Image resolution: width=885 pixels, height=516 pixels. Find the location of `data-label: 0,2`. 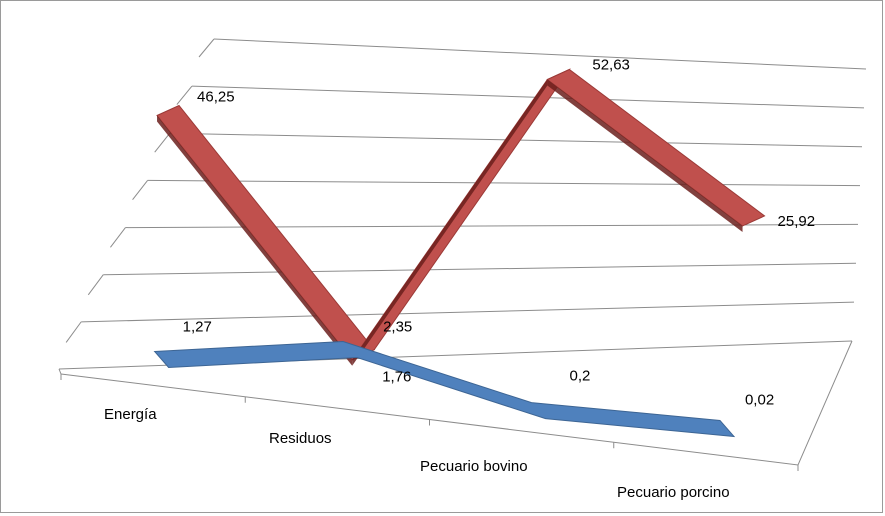

data-label: 0,2 is located at coordinates (580, 376).